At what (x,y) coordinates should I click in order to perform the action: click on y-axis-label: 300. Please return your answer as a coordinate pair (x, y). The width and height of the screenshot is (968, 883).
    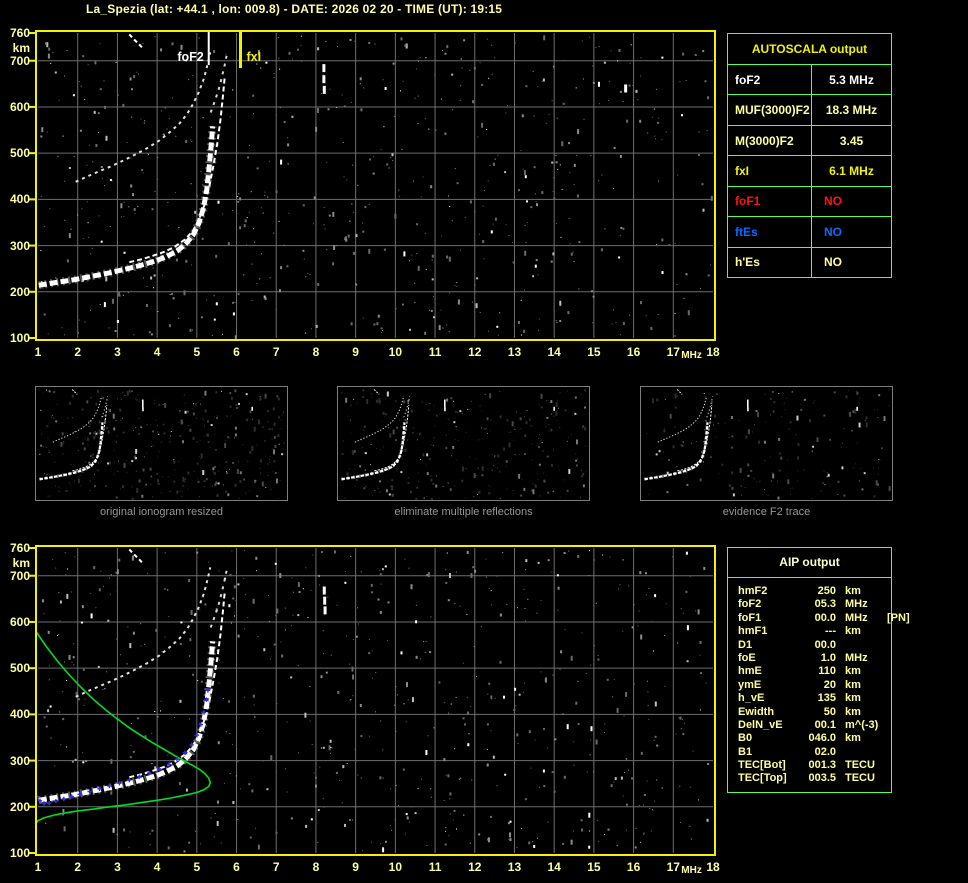
    Looking at the image, I should click on (19, 760).